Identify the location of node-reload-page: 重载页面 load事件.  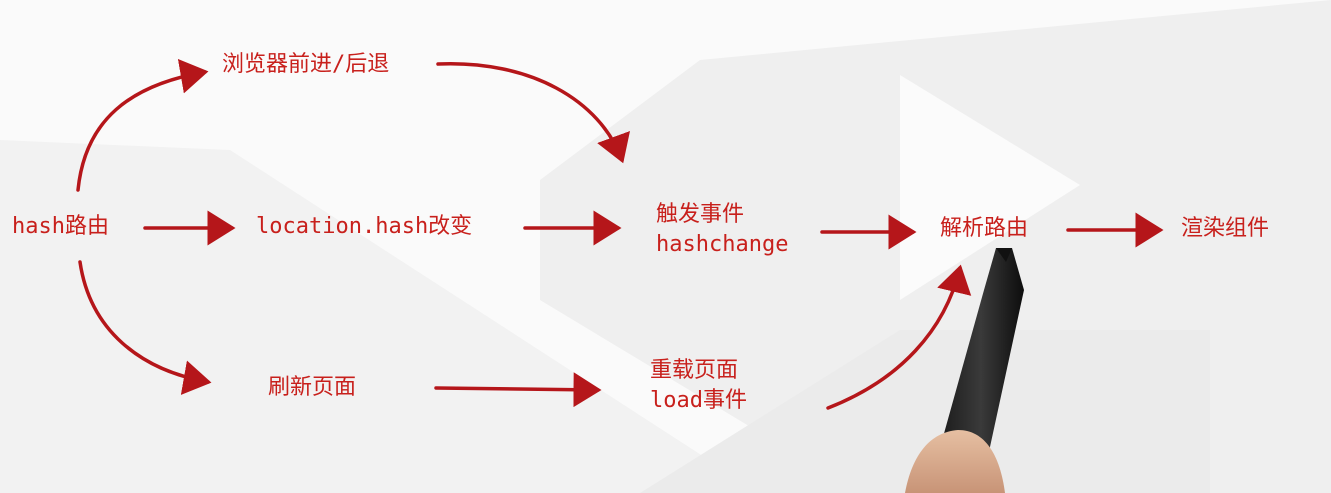
(698, 385).